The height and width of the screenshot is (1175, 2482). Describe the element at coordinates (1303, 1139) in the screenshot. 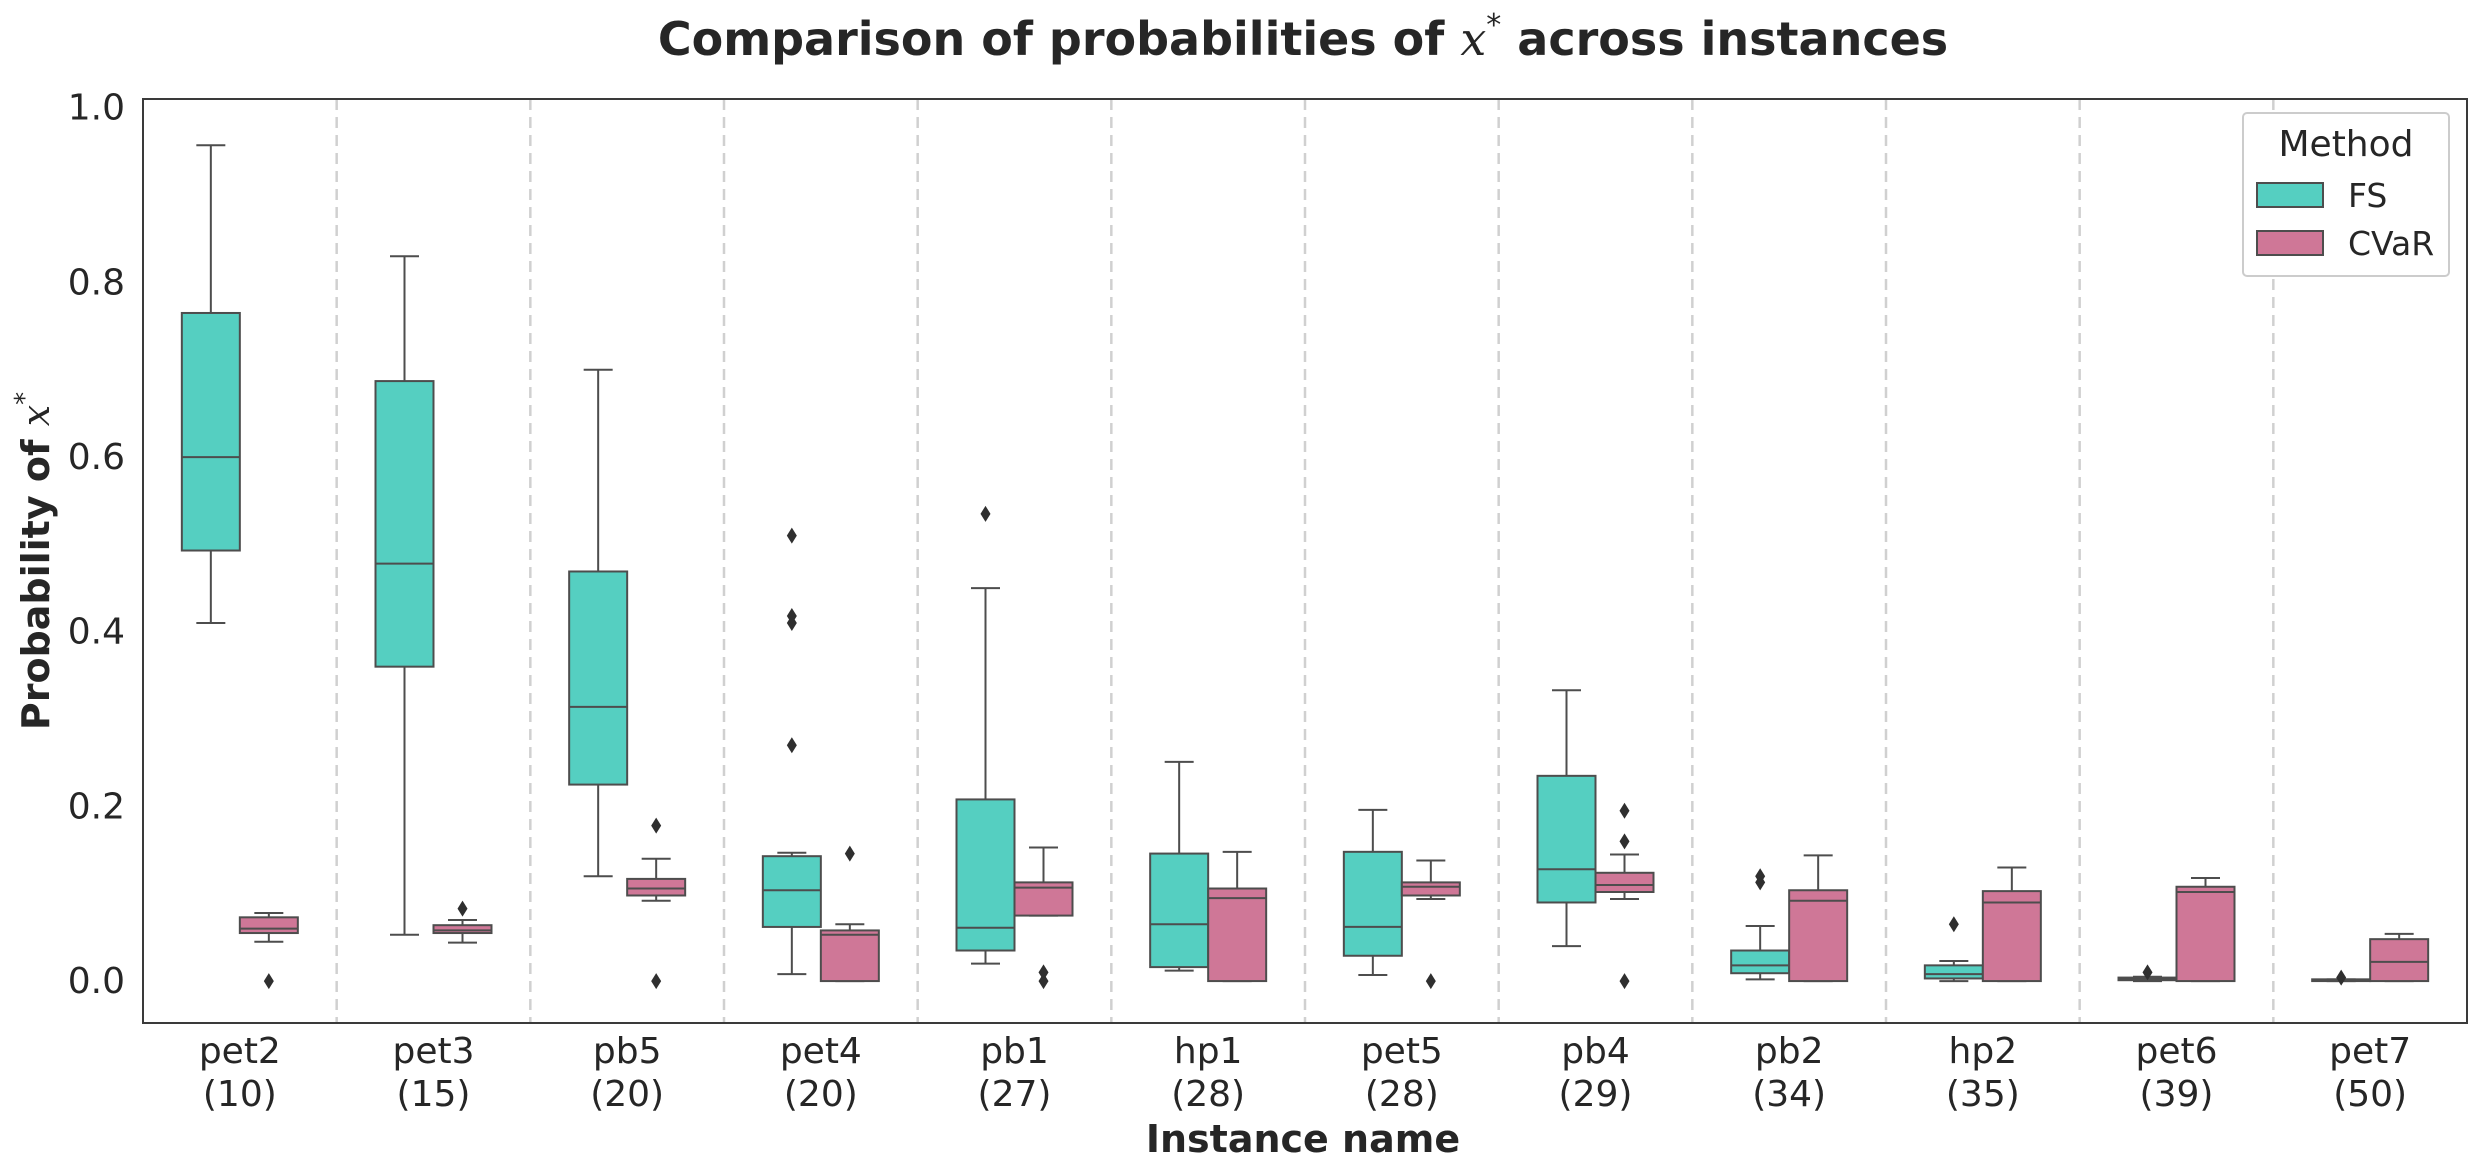

I see `x-axis-label: Instance name` at that location.